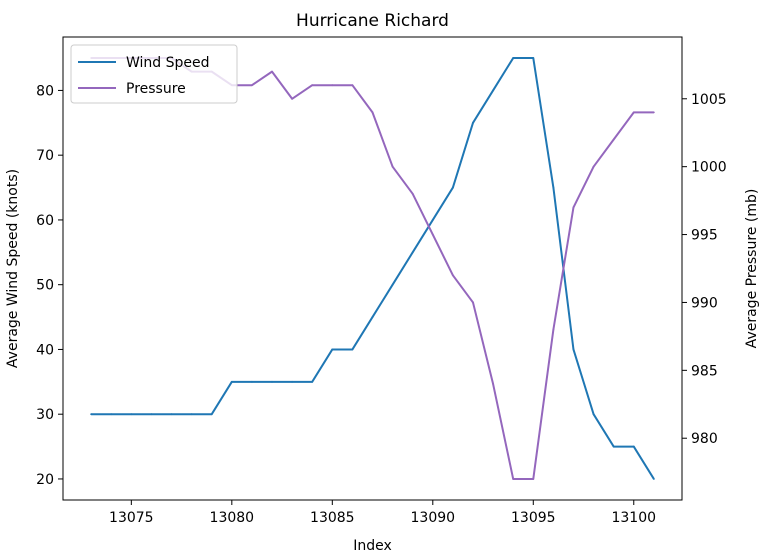 This screenshot has height=558, width=767. Describe the element at coordinates (154, 74) in the screenshot. I see `legend: Wind Speed Pressure` at that location.